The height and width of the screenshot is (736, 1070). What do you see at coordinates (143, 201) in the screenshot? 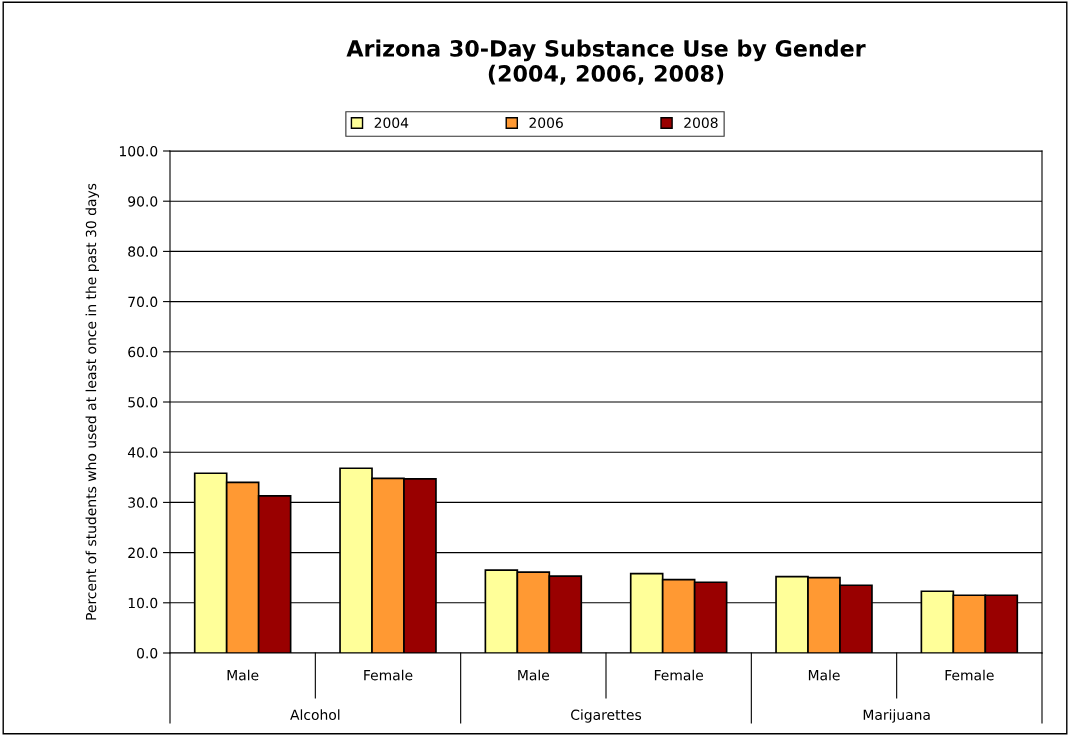
I see `y-tick-label: 90.0` at bounding box center [143, 201].